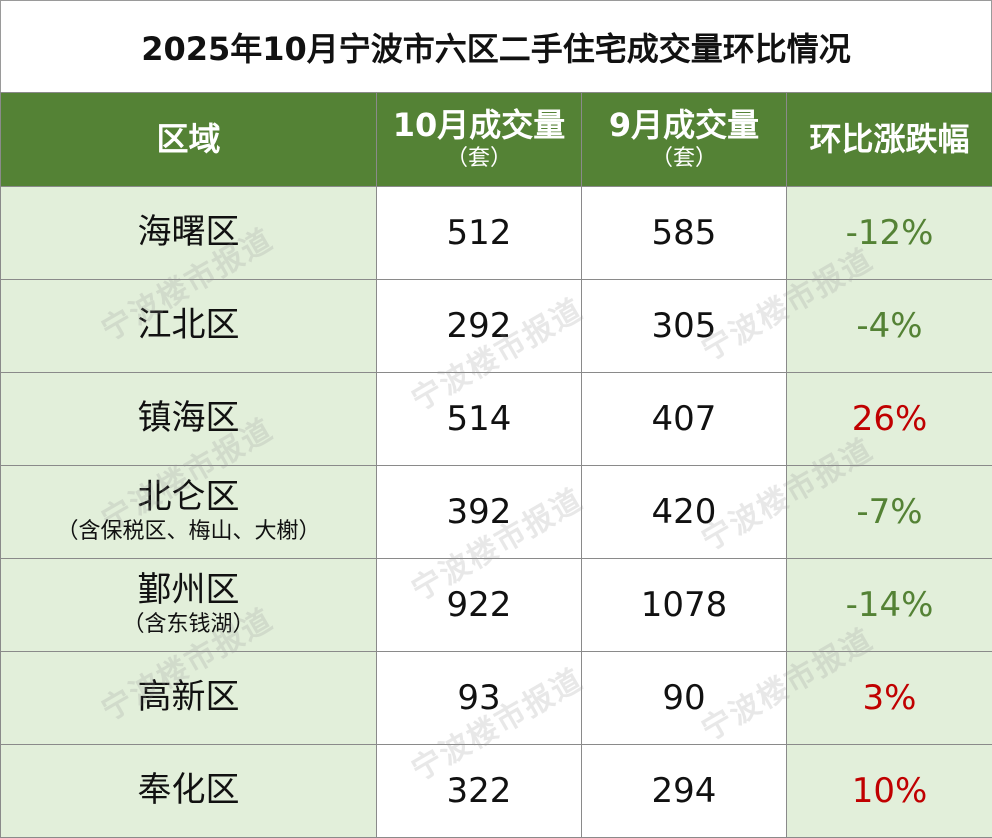 The width and height of the screenshot is (992, 838). What do you see at coordinates (479, 791) in the screenshot?
I see `oct-volume-cell: 322` at bounding box center [479, 791].